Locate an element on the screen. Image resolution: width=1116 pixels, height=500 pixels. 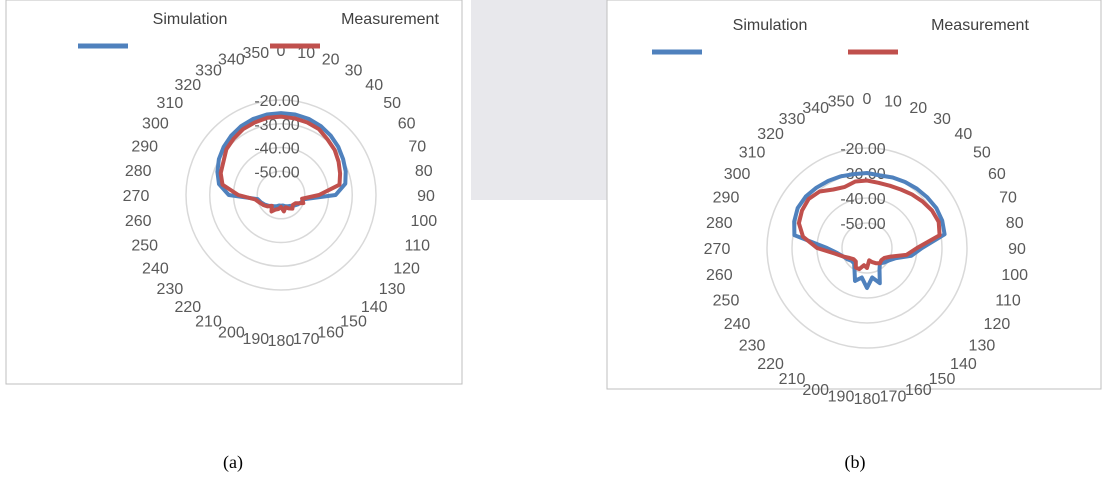
caption-a: (a) is located at coordinates (233, 462).